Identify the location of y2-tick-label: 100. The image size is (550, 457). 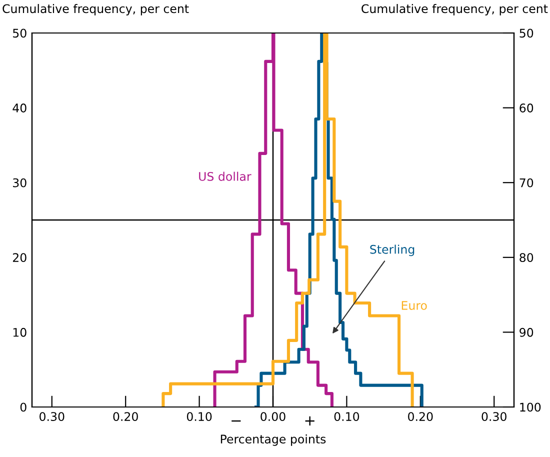
(530, 407).